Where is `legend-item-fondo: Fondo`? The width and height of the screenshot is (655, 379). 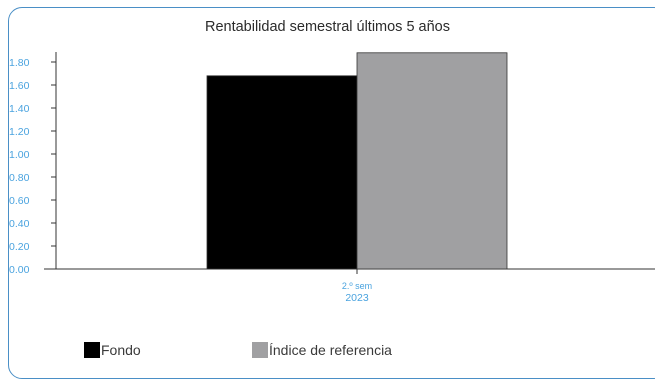
legend-item-fondo: Fondo is located at coordinates (112, 350).